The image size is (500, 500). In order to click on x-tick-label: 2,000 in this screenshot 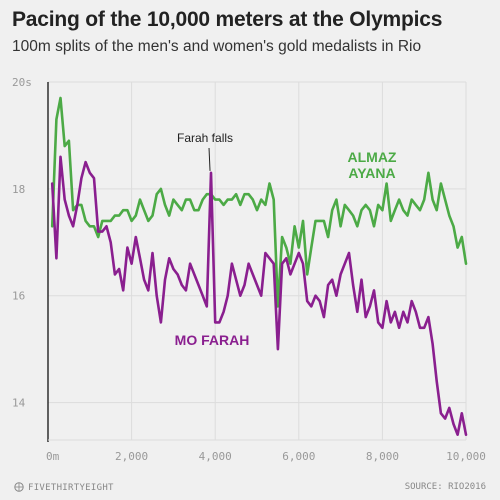, I will do `click(131, 456)`.